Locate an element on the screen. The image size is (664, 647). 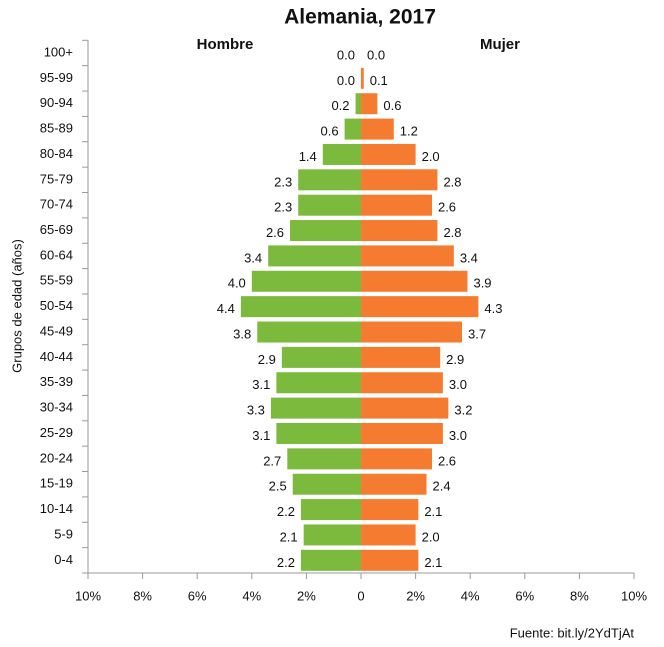
data-label: 3.9 is located at coordinates (482, 283).